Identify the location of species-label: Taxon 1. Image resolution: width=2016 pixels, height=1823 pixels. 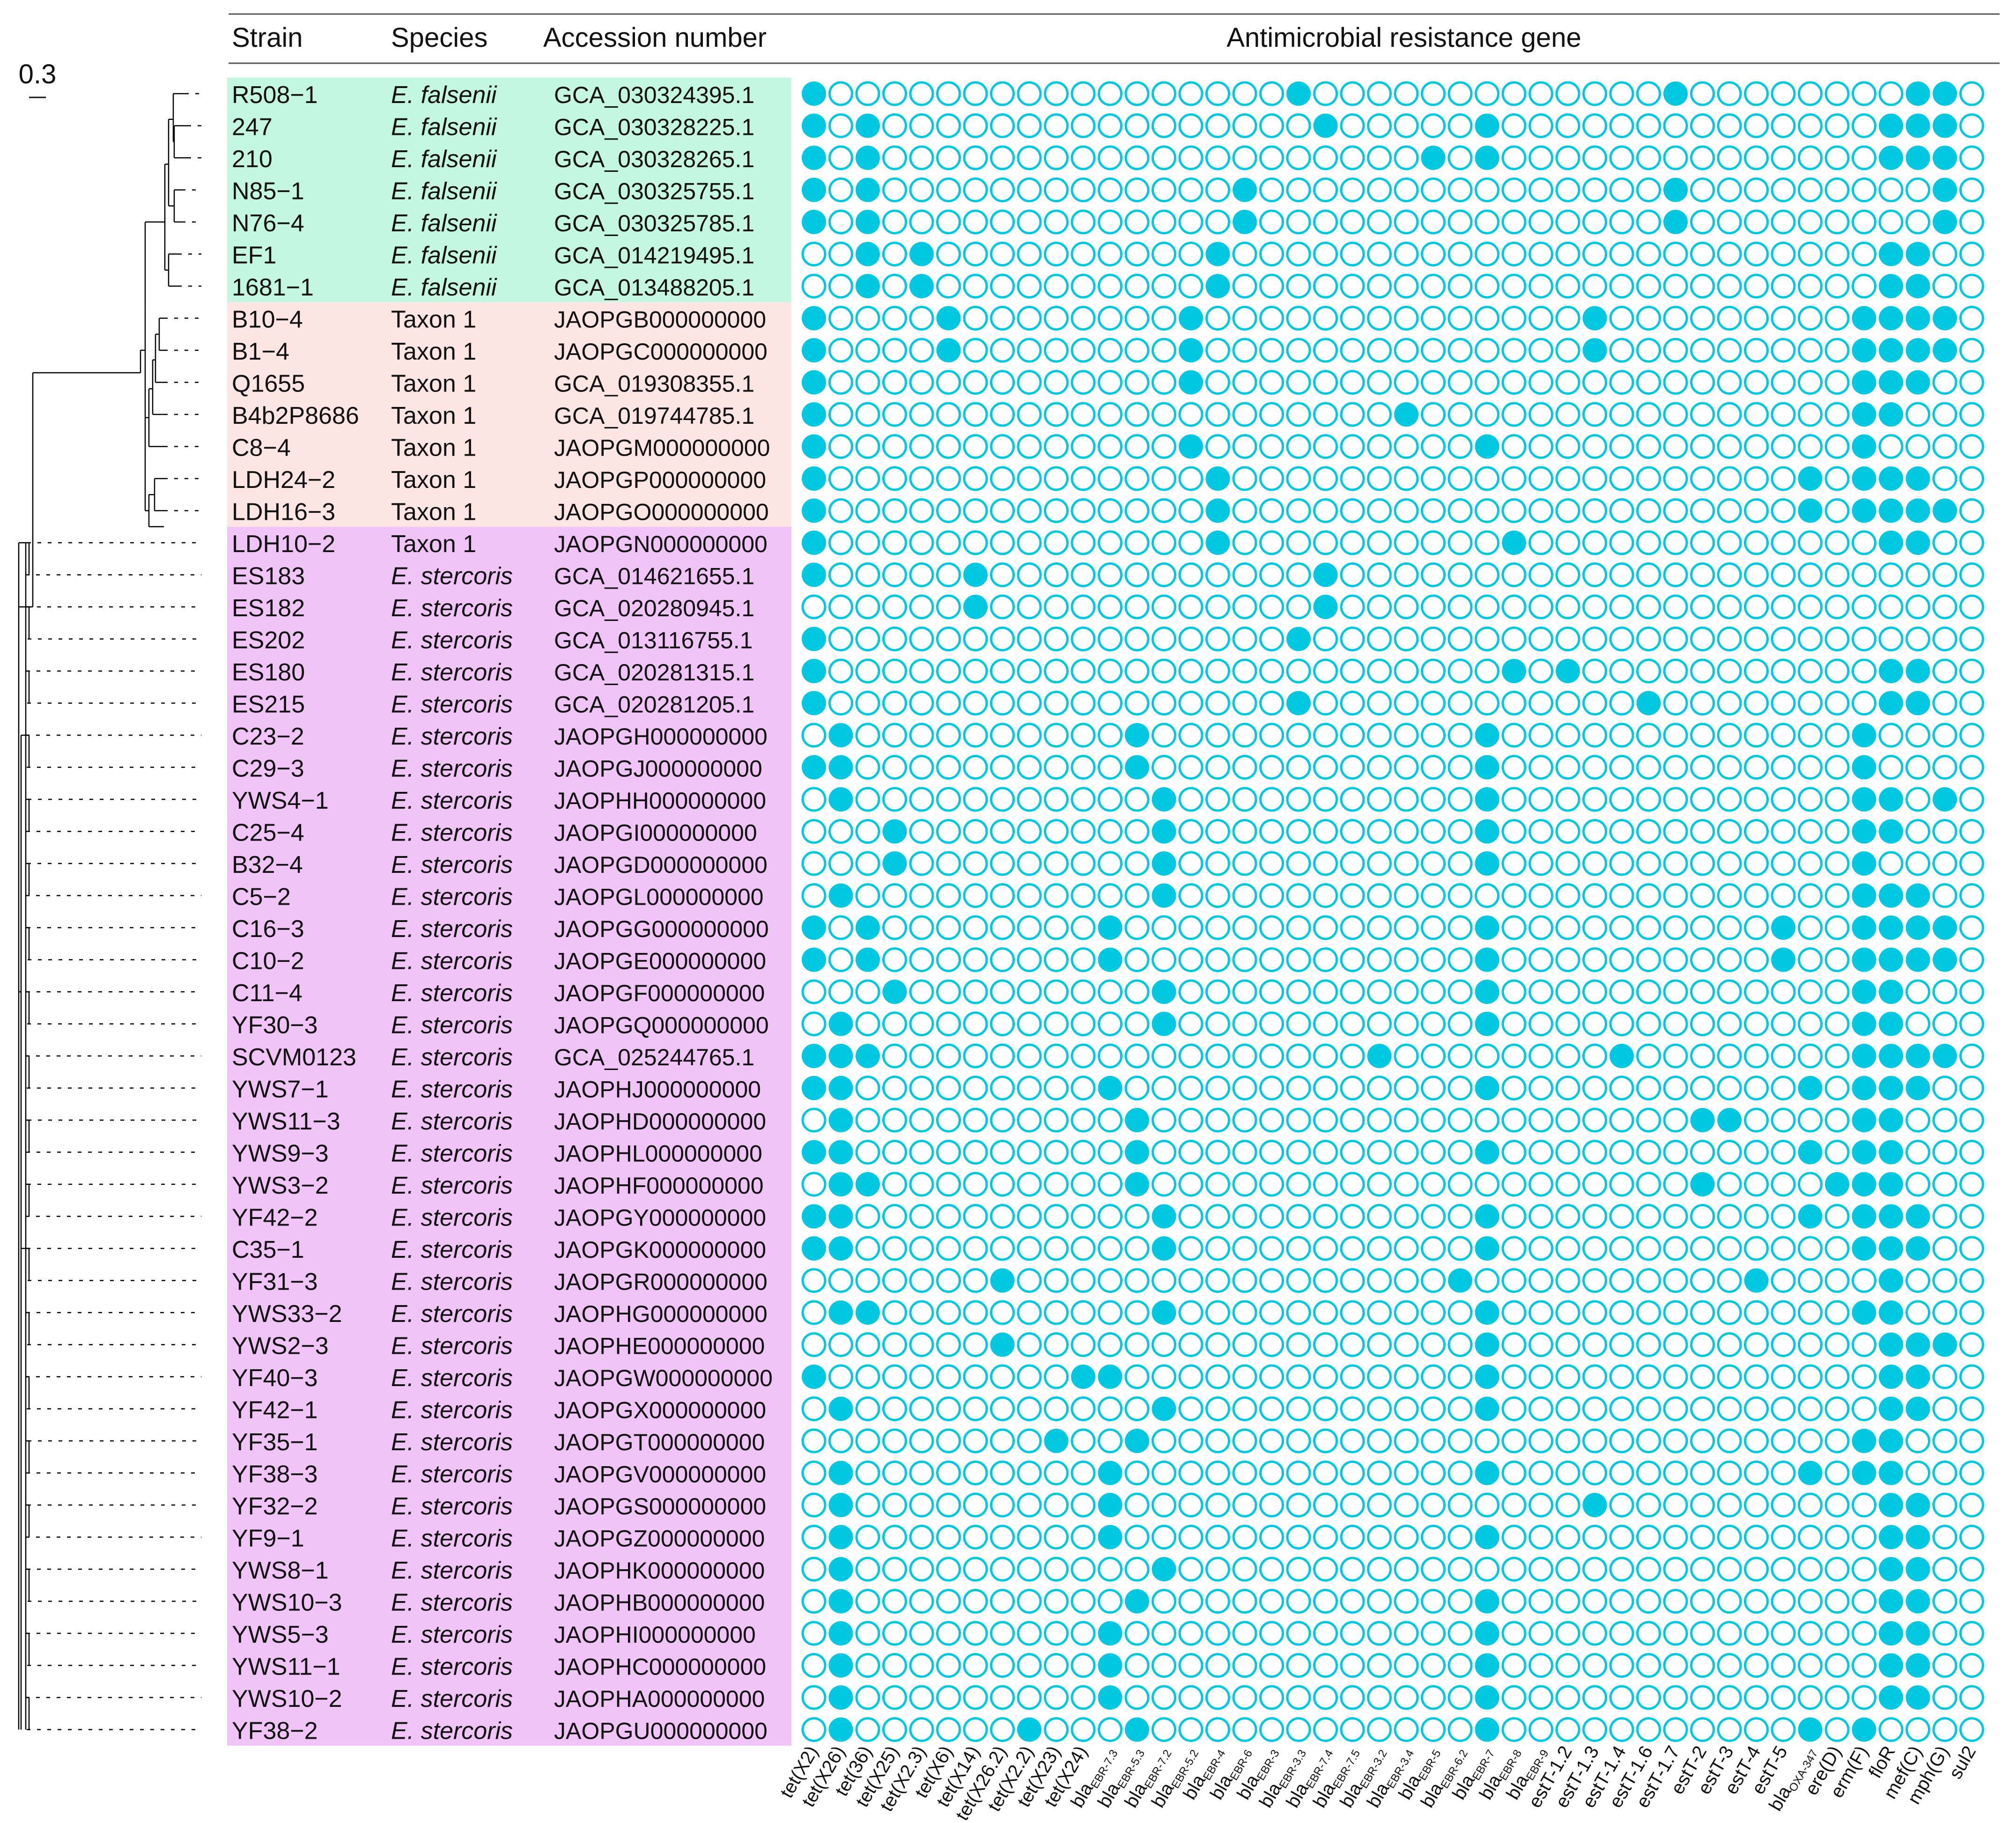
(433, 512).